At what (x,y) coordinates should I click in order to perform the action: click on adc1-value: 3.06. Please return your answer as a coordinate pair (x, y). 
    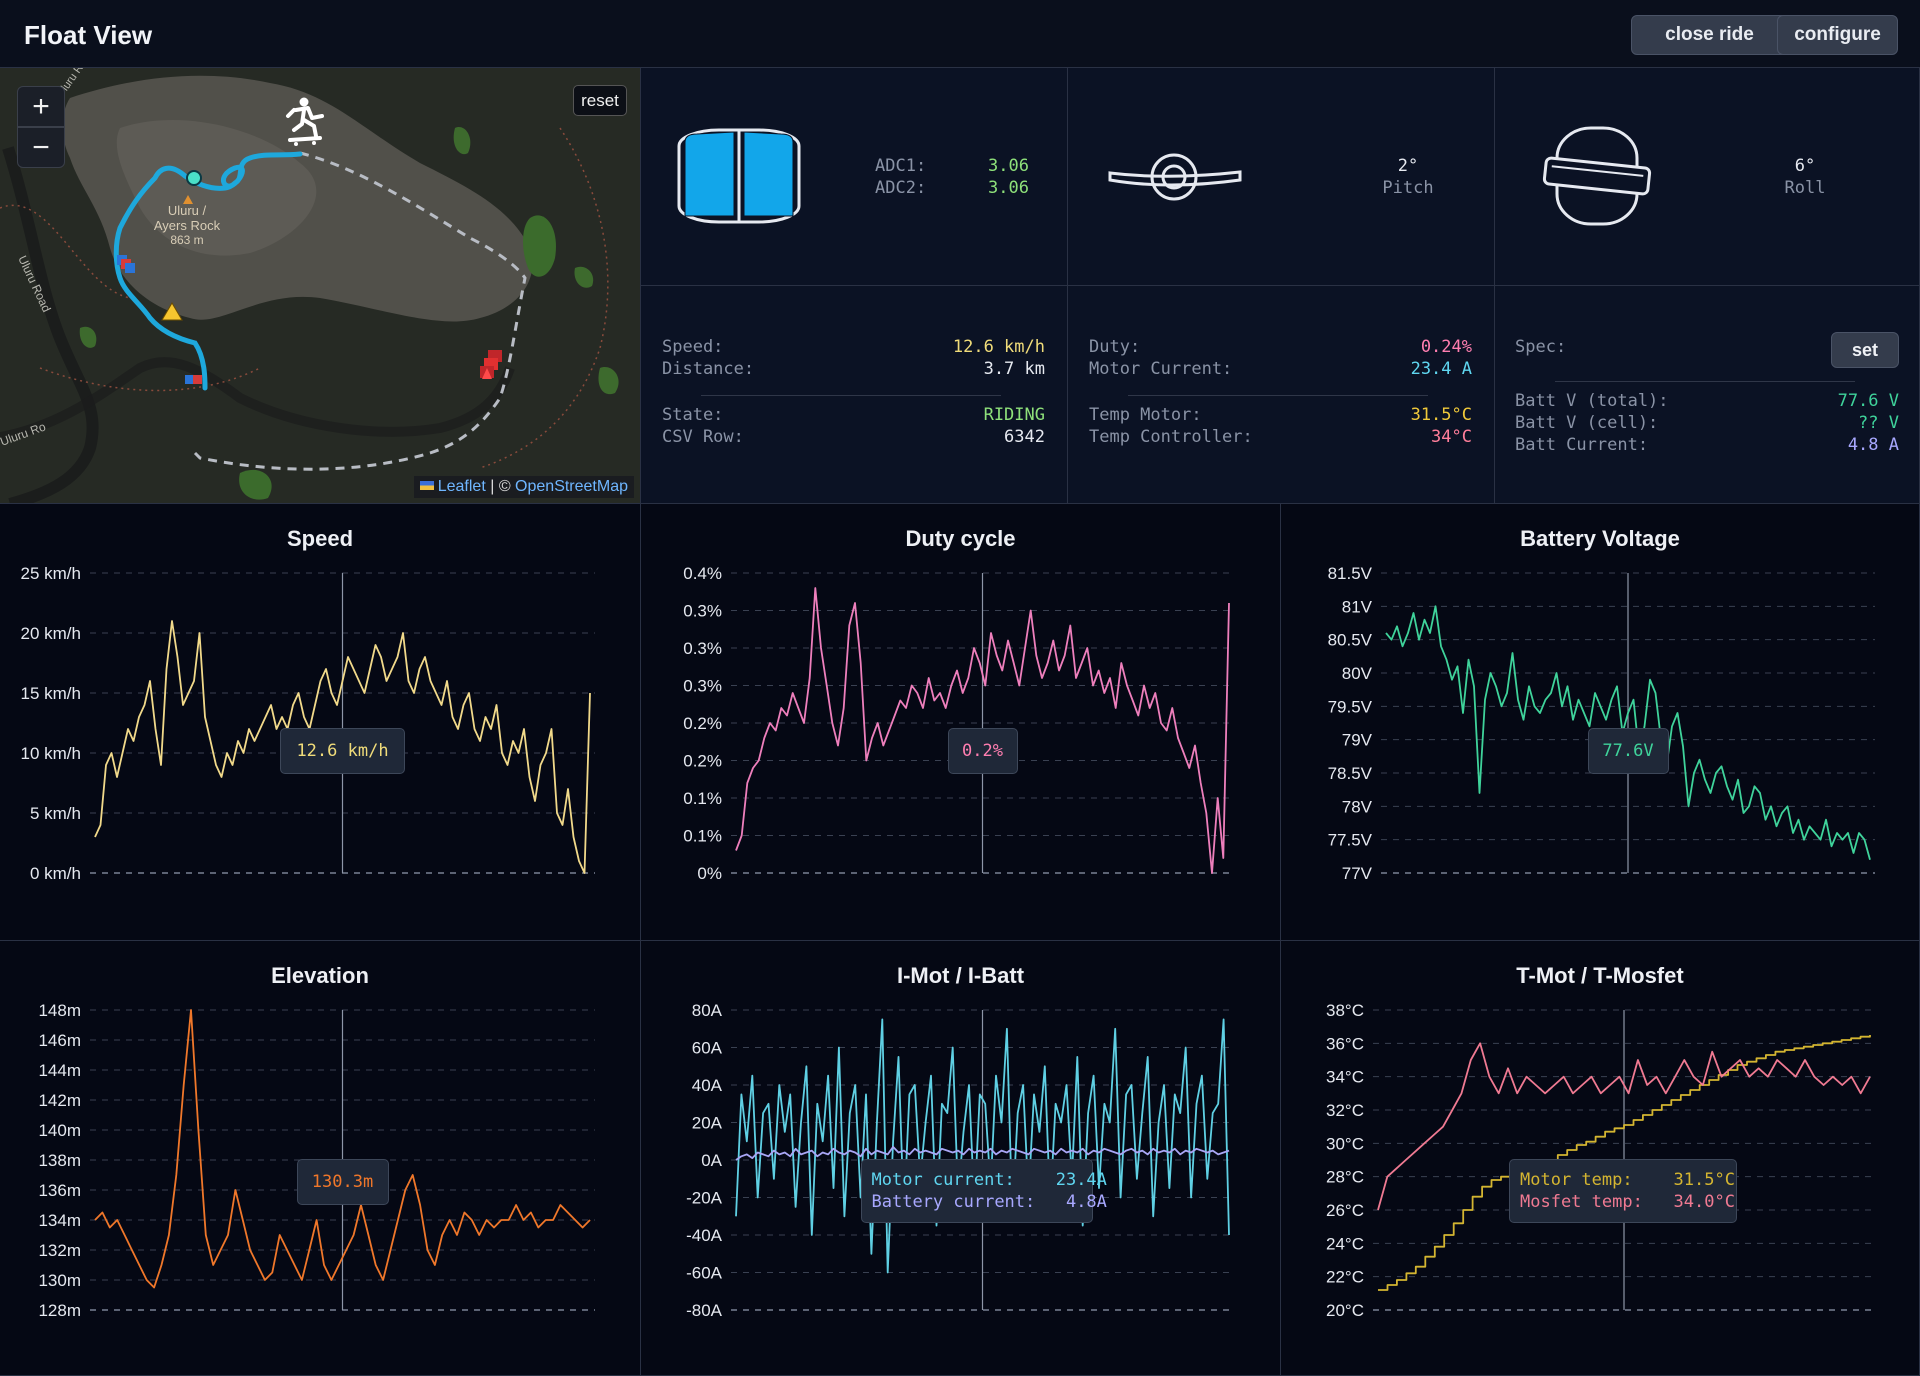
    Looking at the image, I should click on (1008, 166).